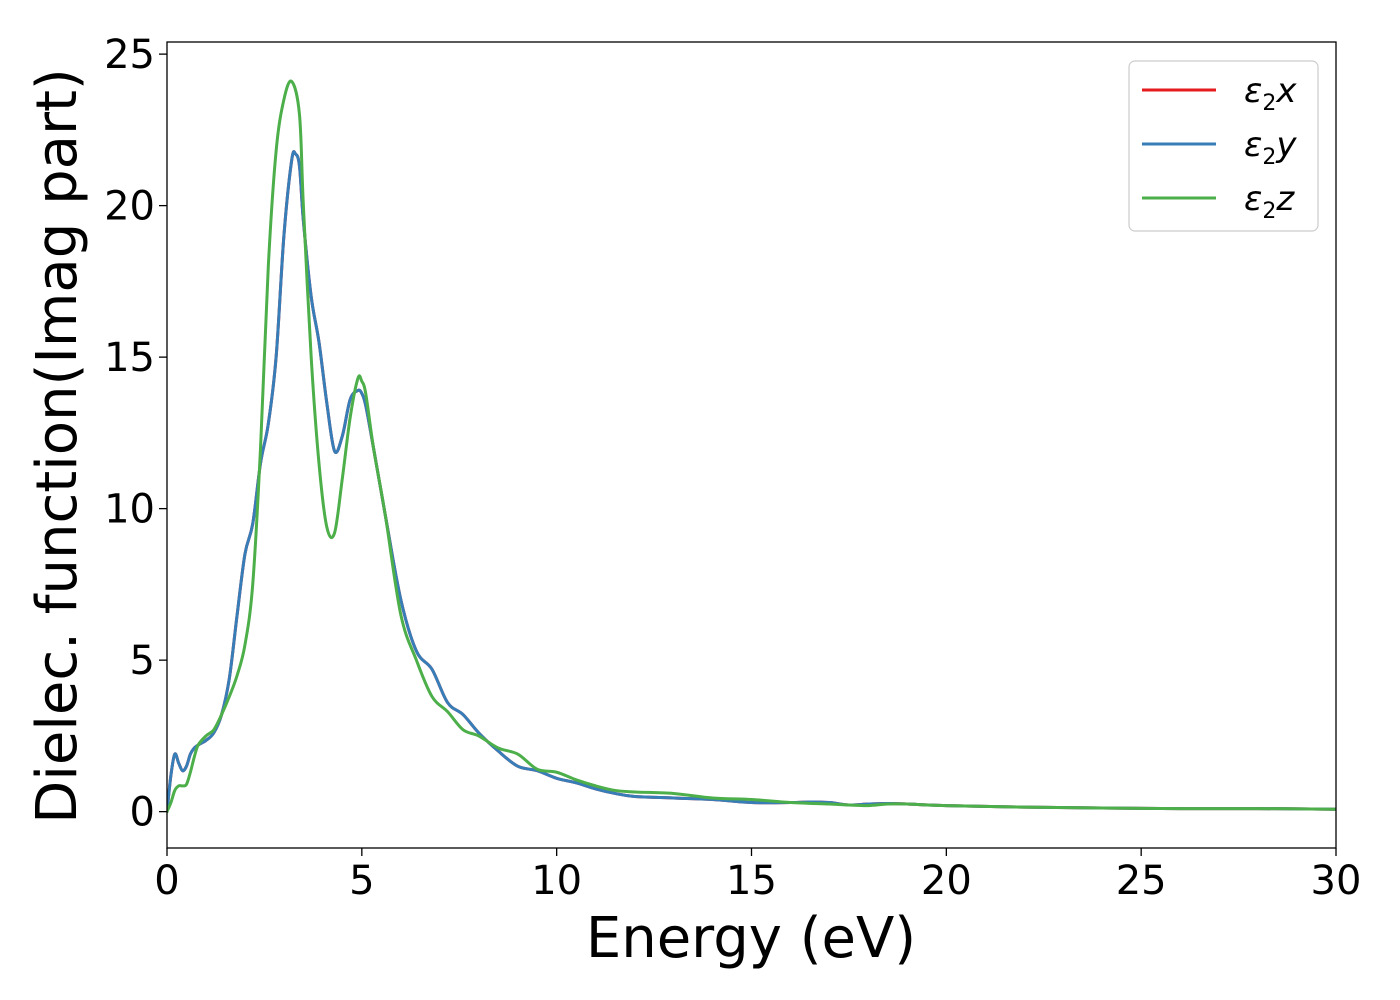 This screenshot has width=1400, height=1000. What do you see at coordinates (142, 661) in the screenshot?
I see `y-tick-label: 5` at bounding box center [142, 661].